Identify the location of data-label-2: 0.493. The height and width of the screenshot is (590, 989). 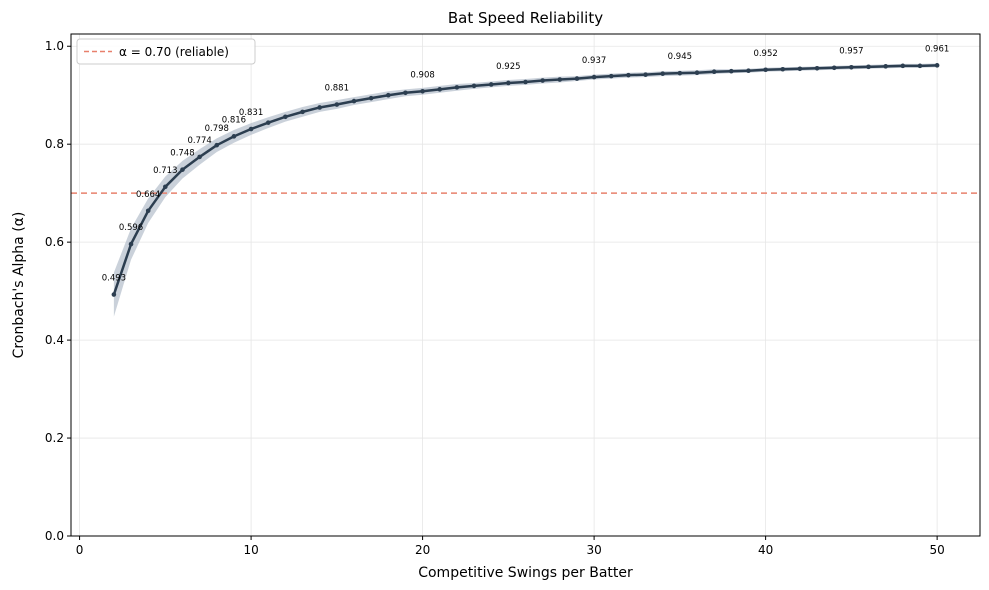
(114, 279).